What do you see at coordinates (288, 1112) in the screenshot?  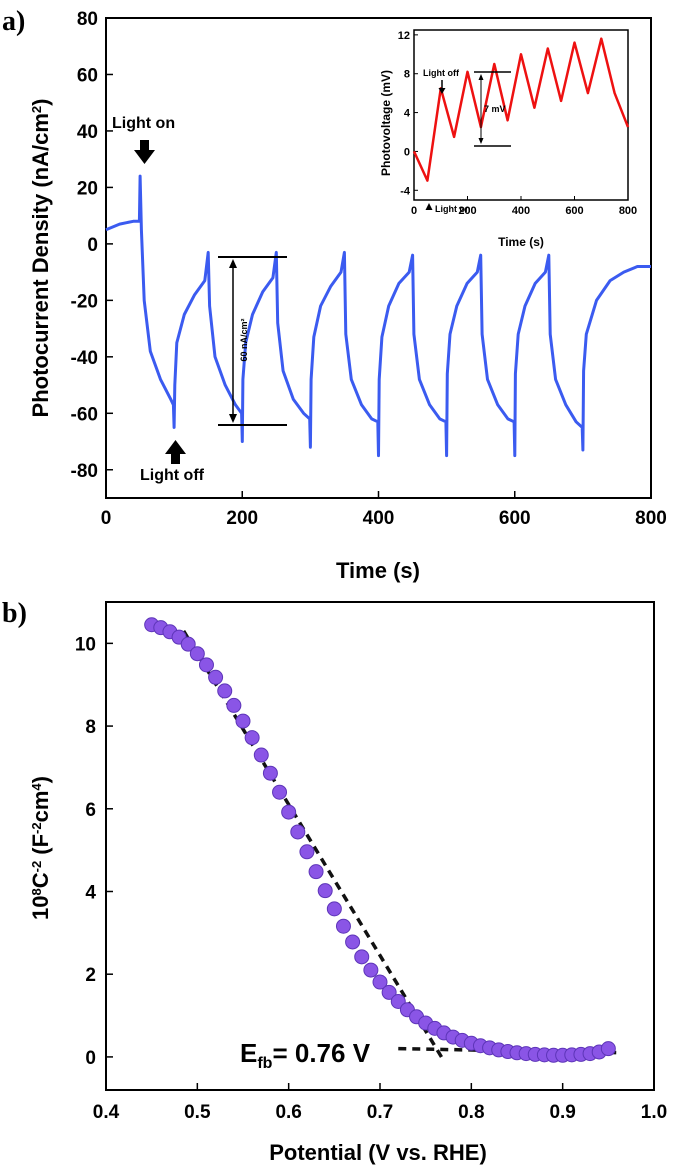 I see `x-tick-label: 0.6` at bounding box center [288, 1112].